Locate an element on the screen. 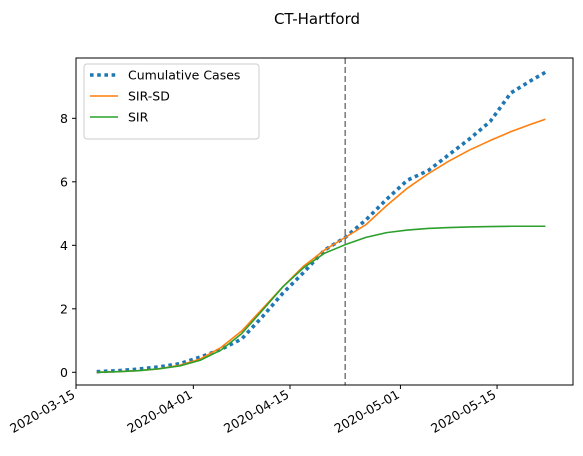  chart-title: CT-Hartford is located at coordinates (317, 19).